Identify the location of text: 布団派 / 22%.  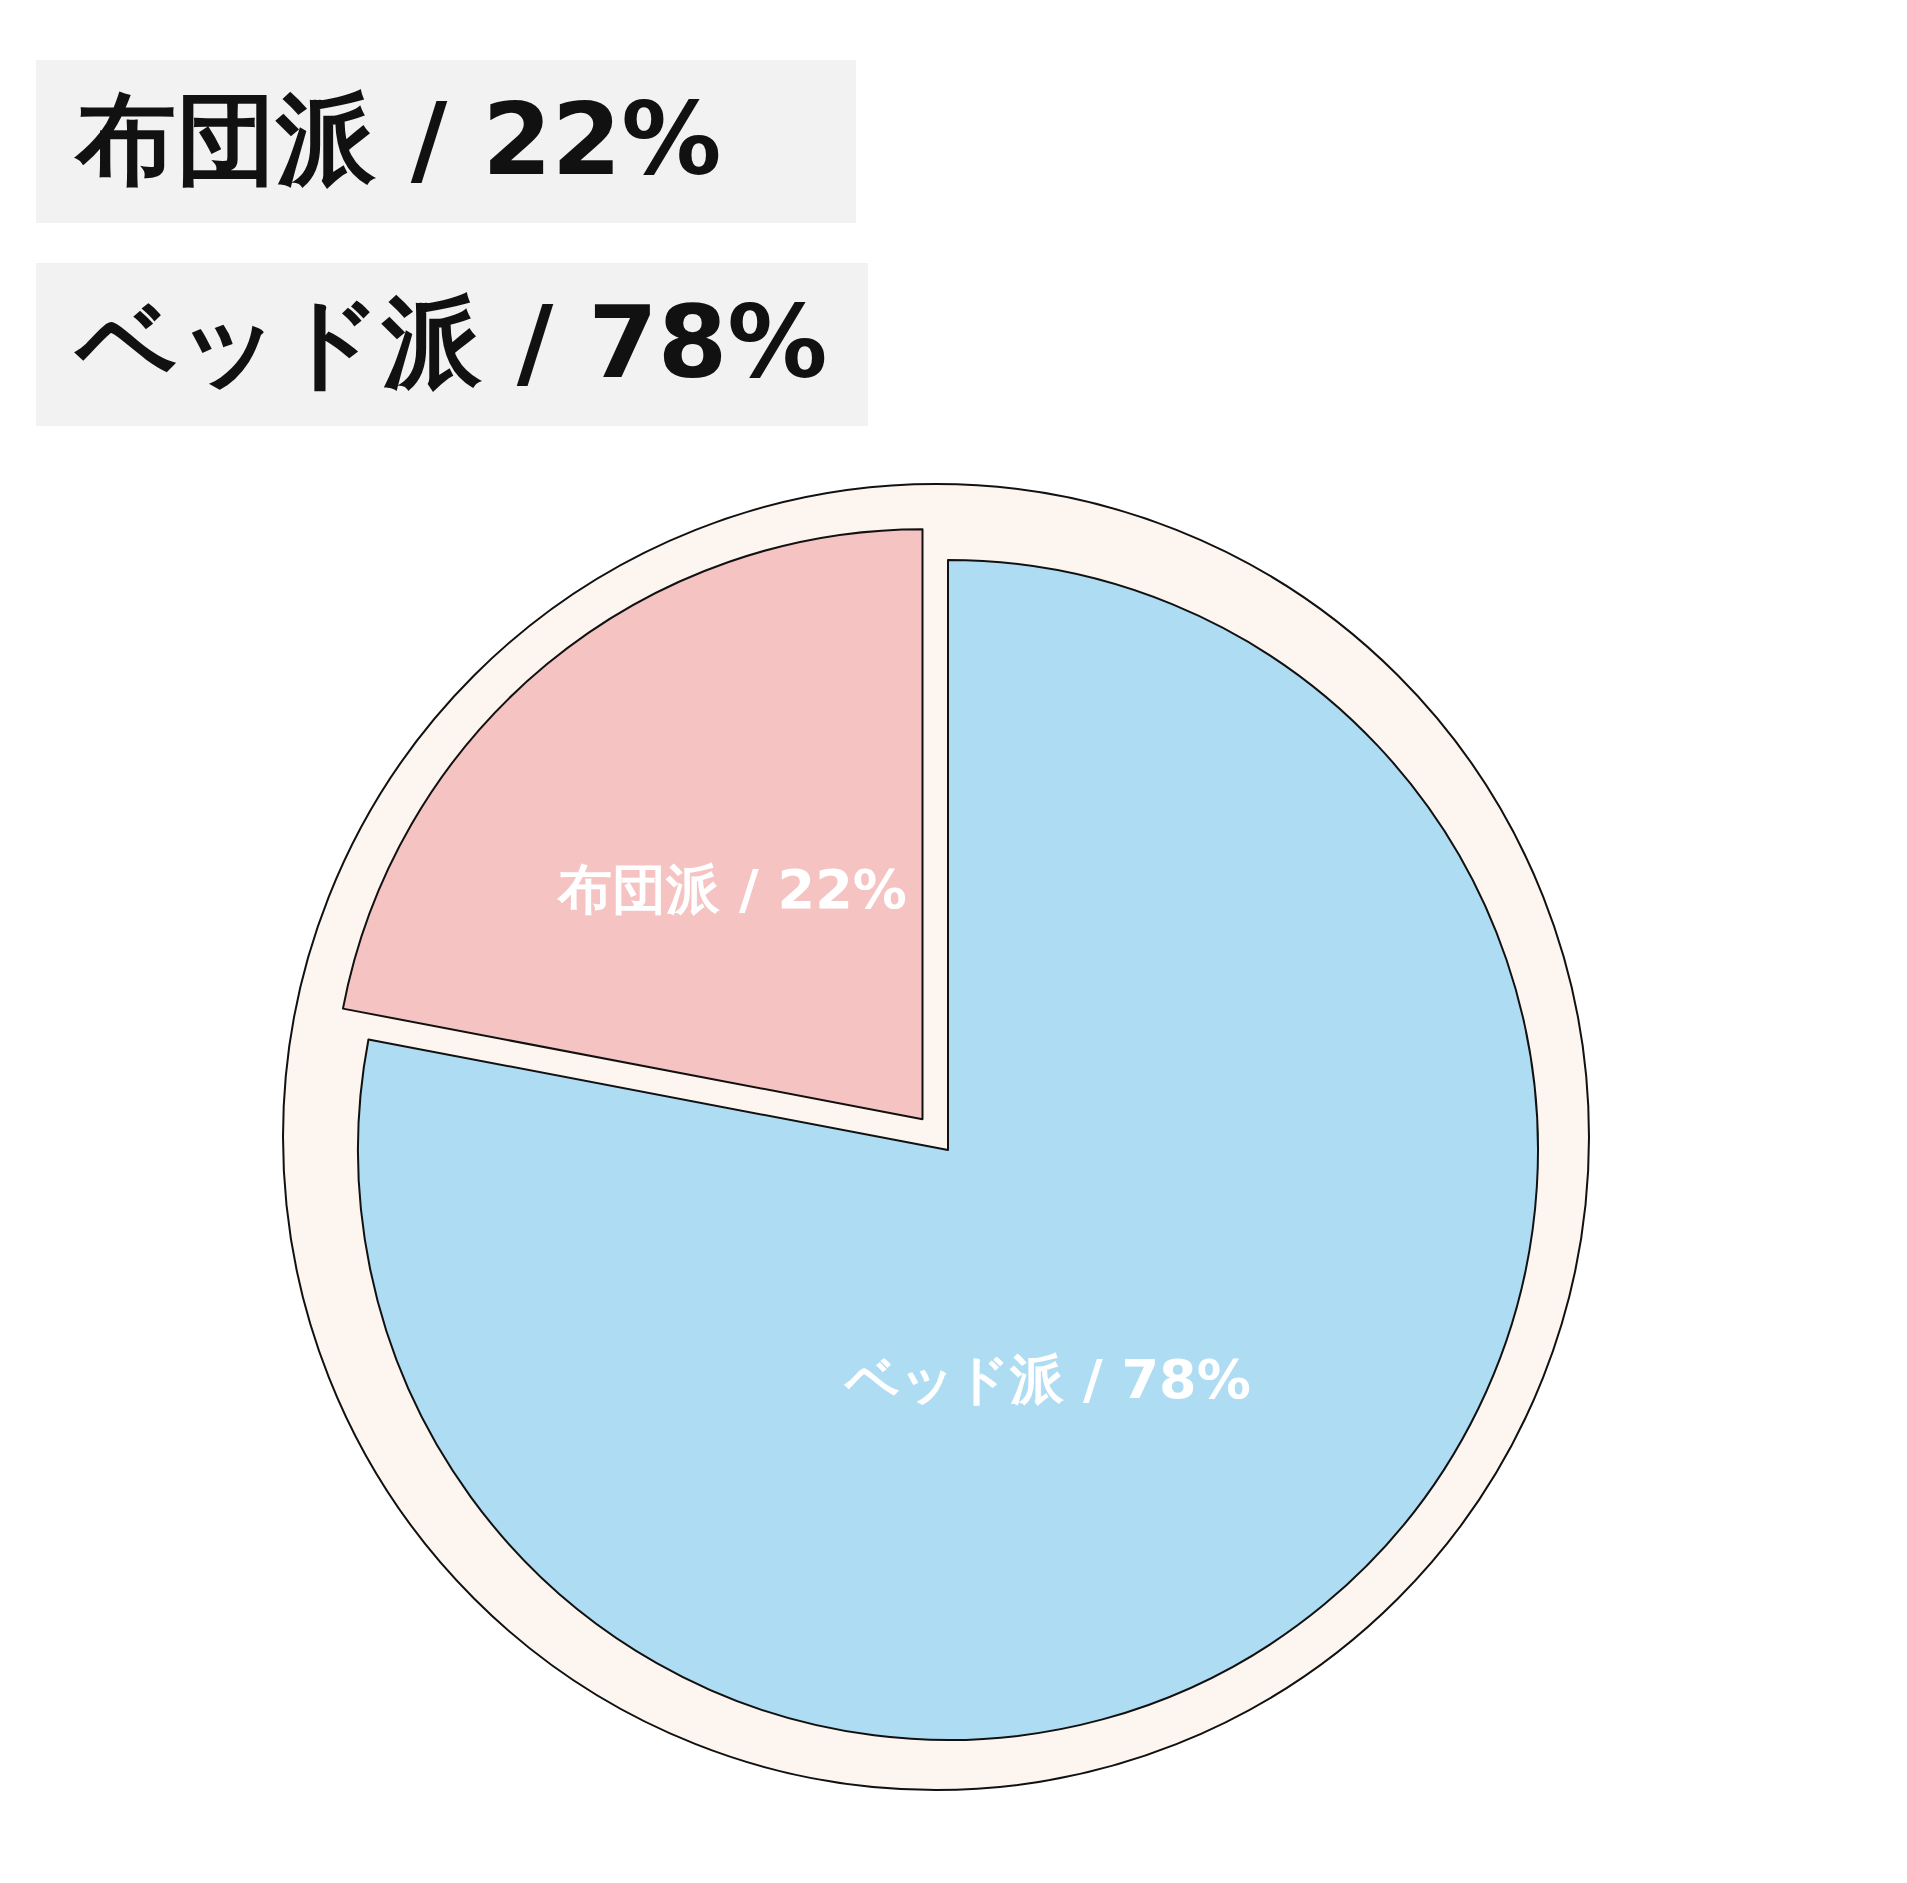
(446, 141).